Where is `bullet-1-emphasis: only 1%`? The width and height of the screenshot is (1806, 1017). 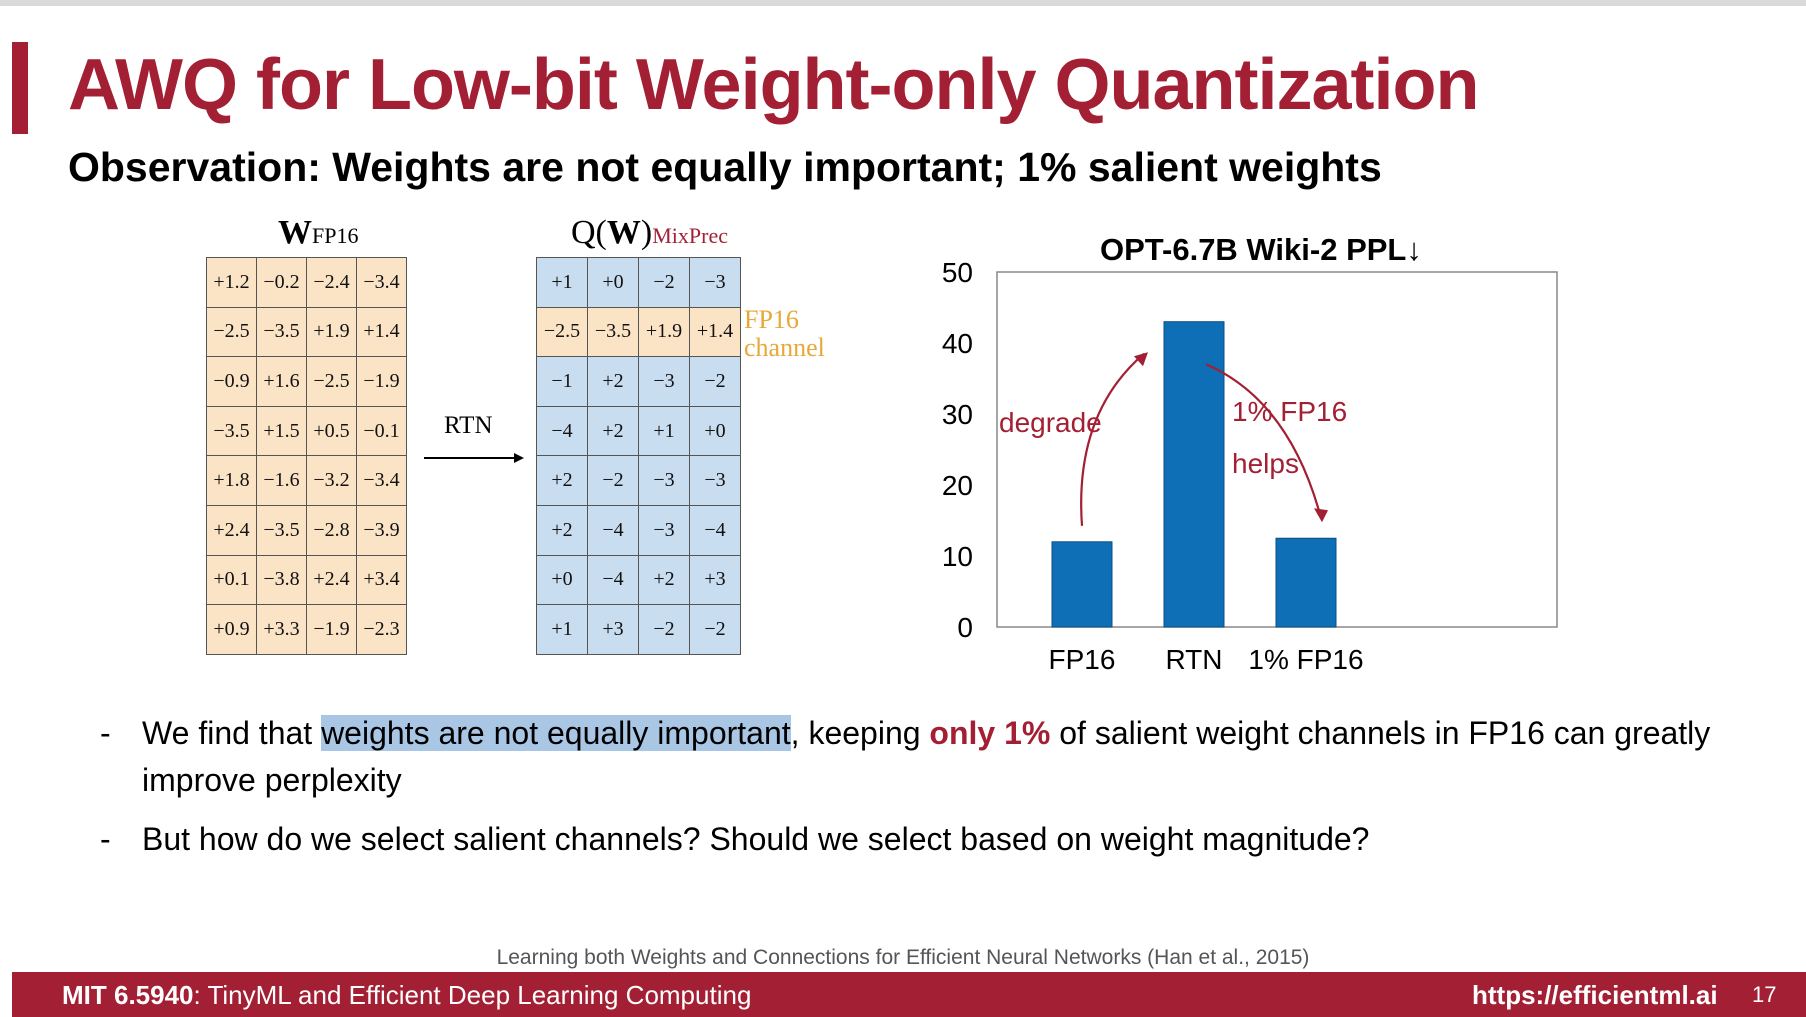 bullet-1-emphasis: only 1% is located at coordinates (990, 733).